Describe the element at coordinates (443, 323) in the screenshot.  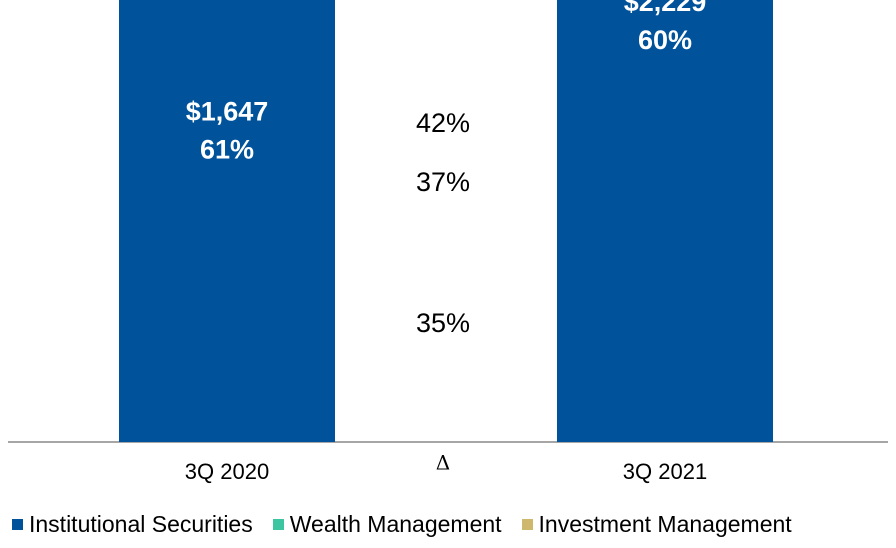
I see `delta-label: 35%` at that location.